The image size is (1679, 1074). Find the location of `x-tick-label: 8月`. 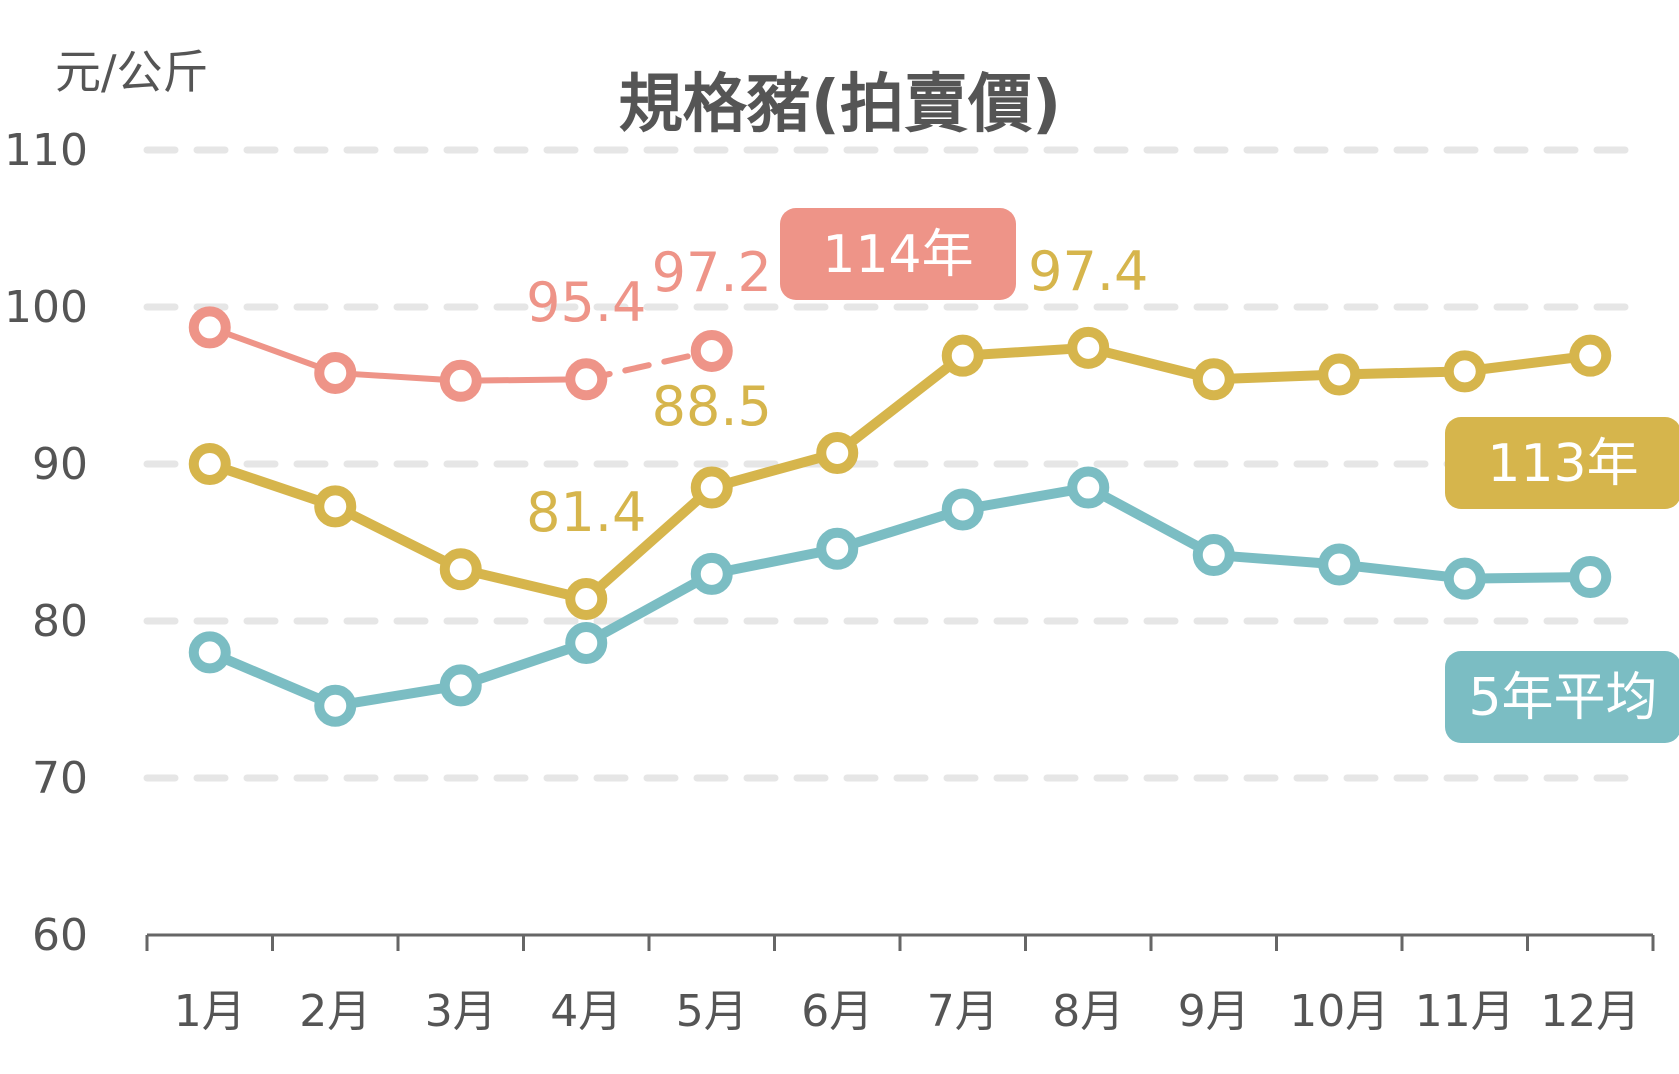

x-tick-label: 8月 is located at coordinates (1088, 1011).